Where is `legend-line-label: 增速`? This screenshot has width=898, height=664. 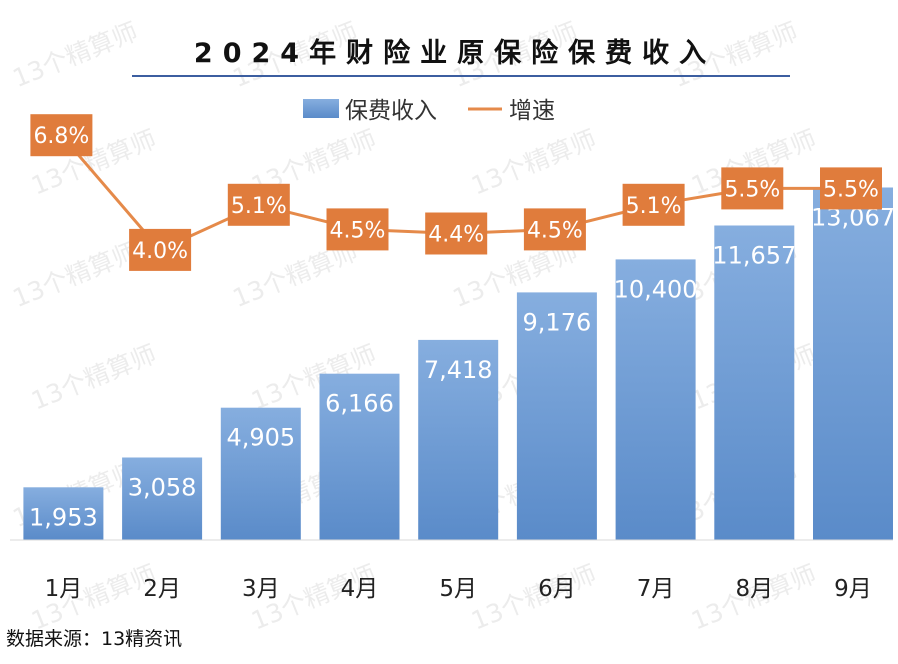
legend-line-label: 增速 is located at coordinates (532, 111).